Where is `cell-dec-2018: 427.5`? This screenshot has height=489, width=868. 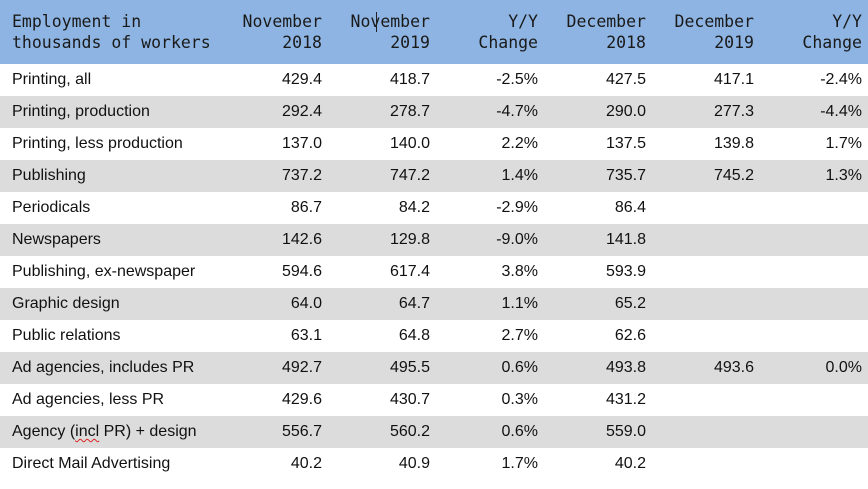
cell-dec-2018: 427.5 is located at coordinates (625, 79).